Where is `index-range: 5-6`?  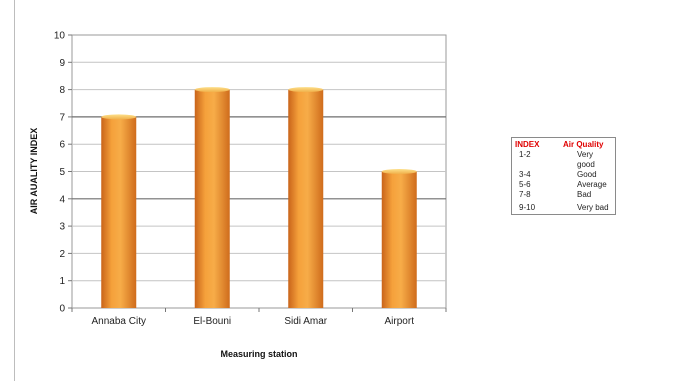
index-range: 5-6 is located at coordinates (525, 184).